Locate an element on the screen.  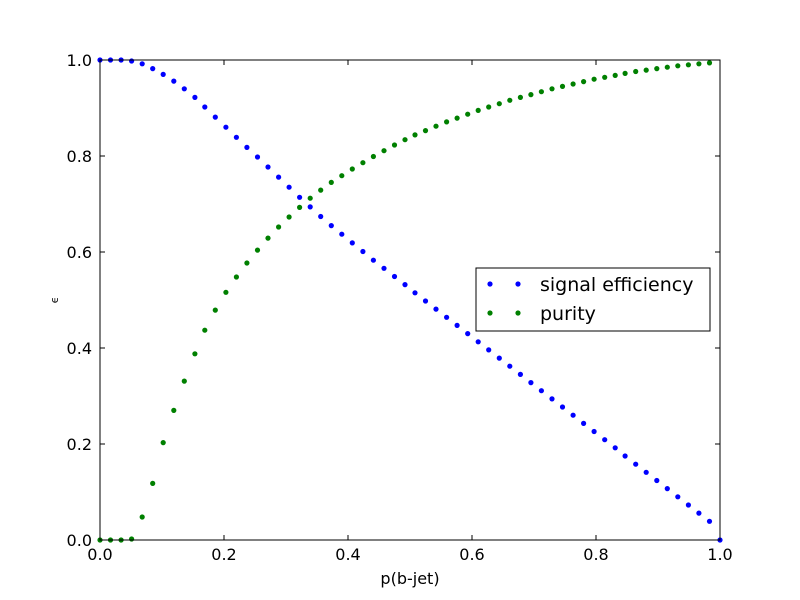
x-tick-label: 0.8 is located at coordinates (595, 554).